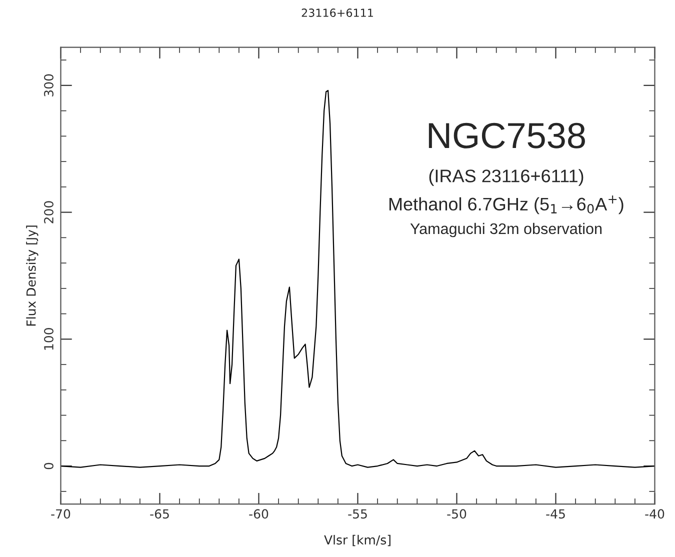 The image size is (675, 557). What do you see at coordinates (49, 339) in the screenshot?
I see `y-tick-label: 100` at bounding box center [49, 339].